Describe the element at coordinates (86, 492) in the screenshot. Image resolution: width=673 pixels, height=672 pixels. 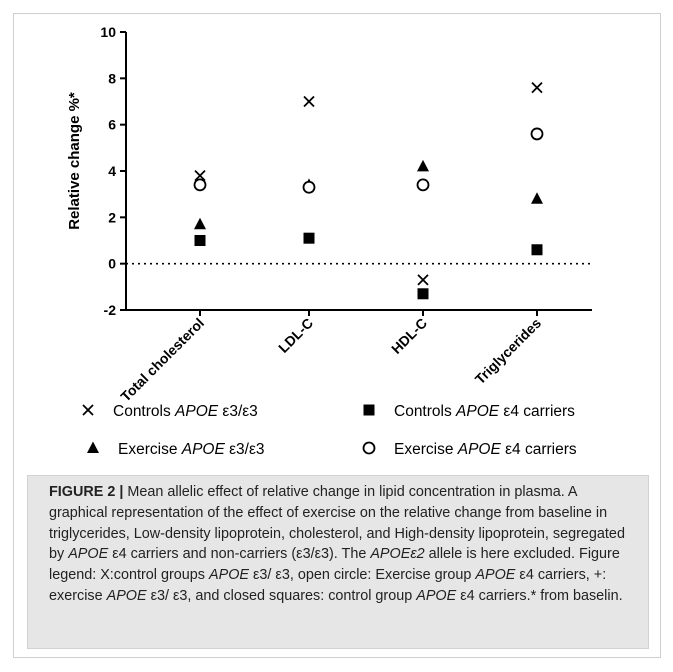
I see `caption-label: FIGURE 2 |` at that location.